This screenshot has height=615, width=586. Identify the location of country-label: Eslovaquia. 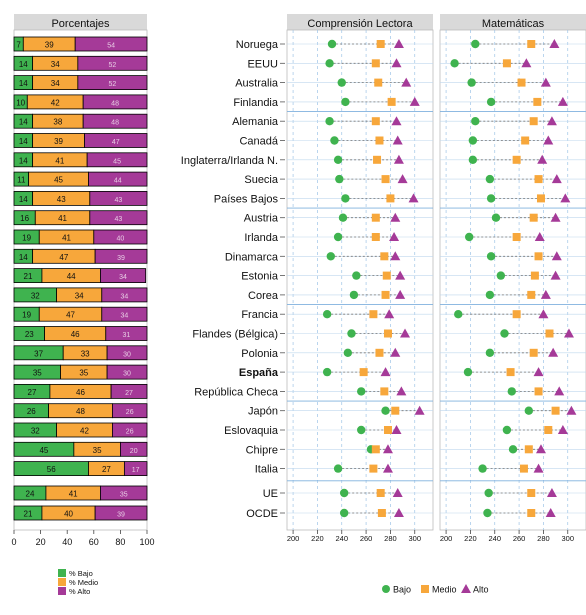
(251, 431).